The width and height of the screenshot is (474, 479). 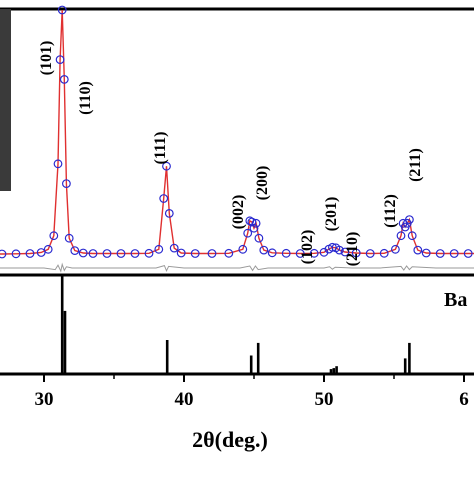 What do you see at coordinates (252, 392) in the screenshot?
I see `x-axis-ticks: 30 40 50 6` at bounding box center [252, 392].